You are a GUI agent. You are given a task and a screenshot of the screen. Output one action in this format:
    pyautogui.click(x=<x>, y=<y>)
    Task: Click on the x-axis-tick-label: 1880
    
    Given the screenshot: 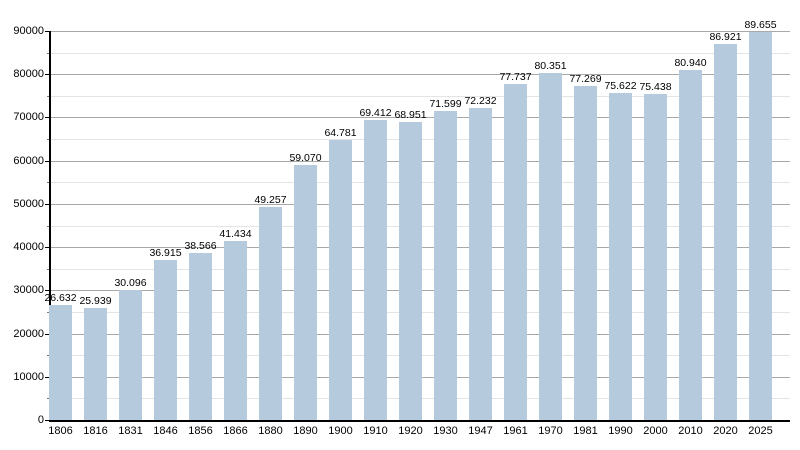 What is the action you would take?
    pyautogui.click(x=270, y=431)
    